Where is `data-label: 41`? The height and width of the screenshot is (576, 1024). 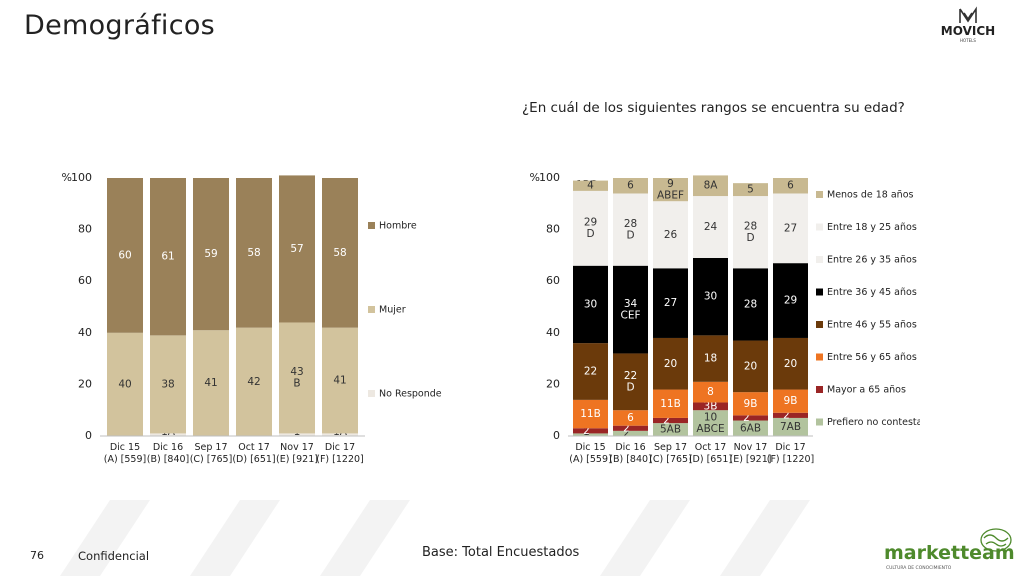
data-label: 41 is located at coordinates (210, 383).